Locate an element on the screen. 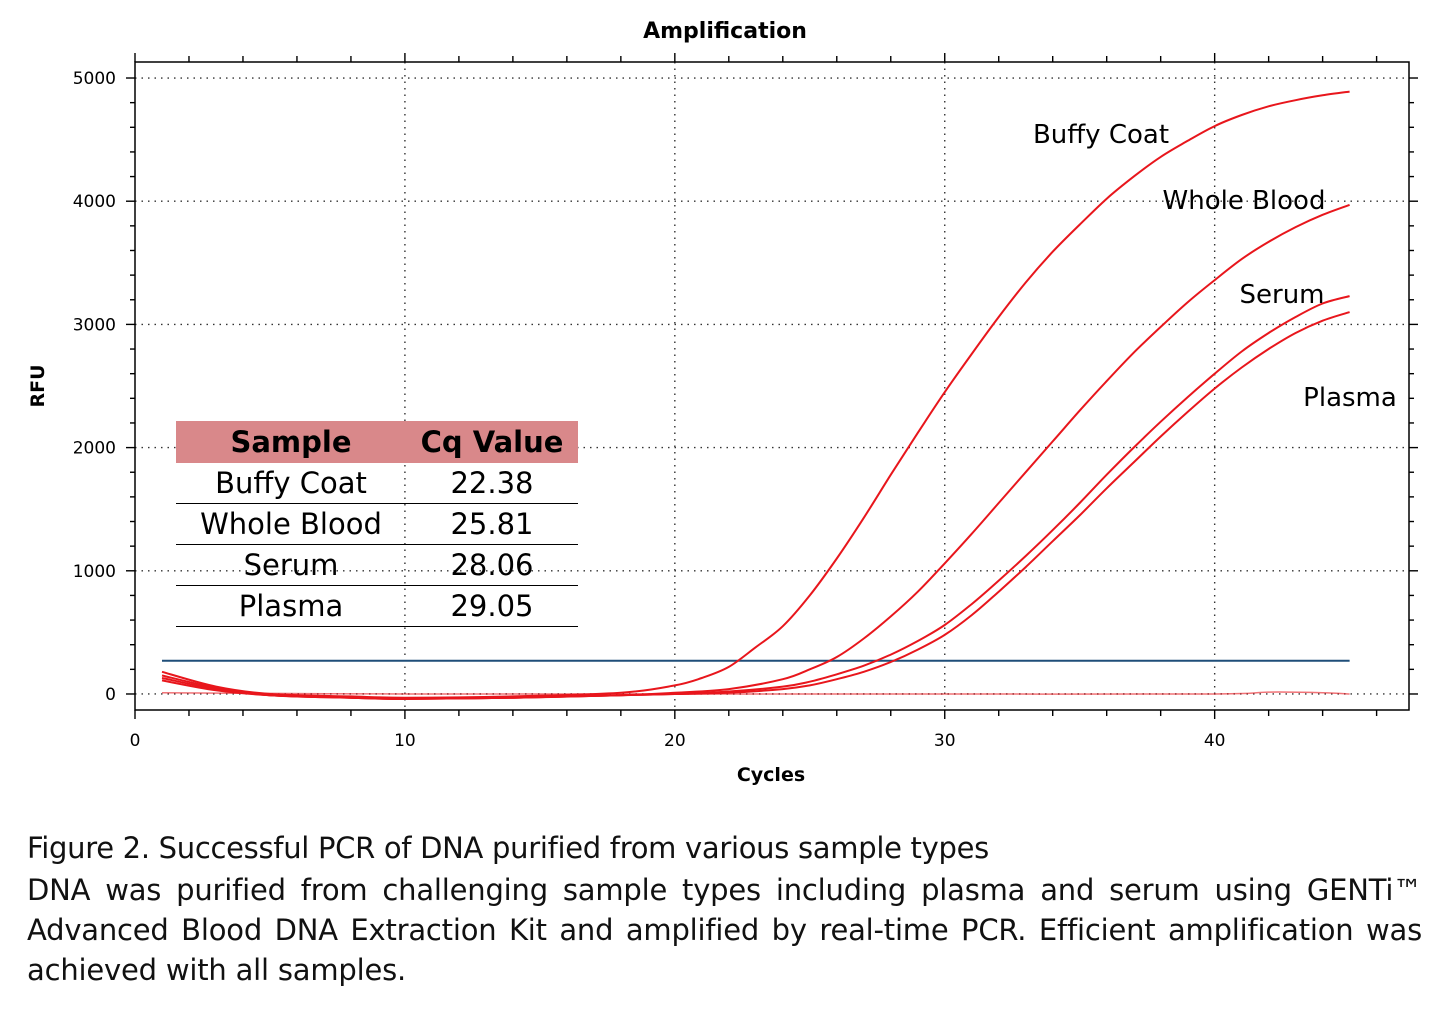 The image size is (1449, 1015). x-axis-label: Cycles is located at coordinates (771, 775).